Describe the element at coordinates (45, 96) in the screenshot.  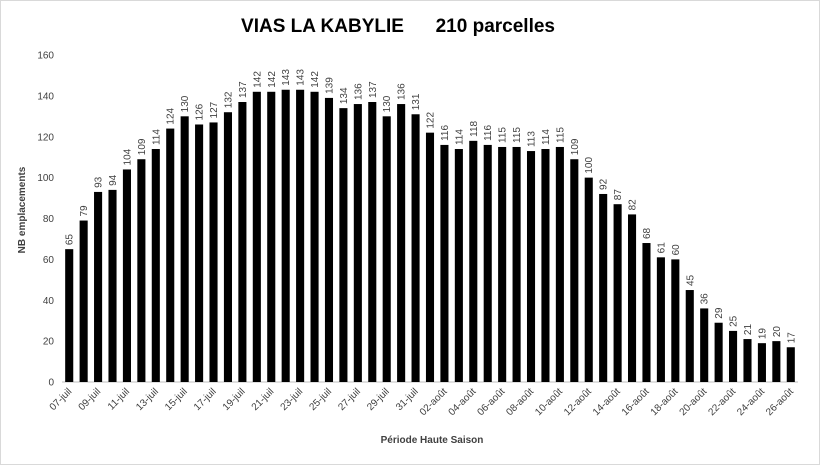
I see `y-tick-label: 140` at that location.